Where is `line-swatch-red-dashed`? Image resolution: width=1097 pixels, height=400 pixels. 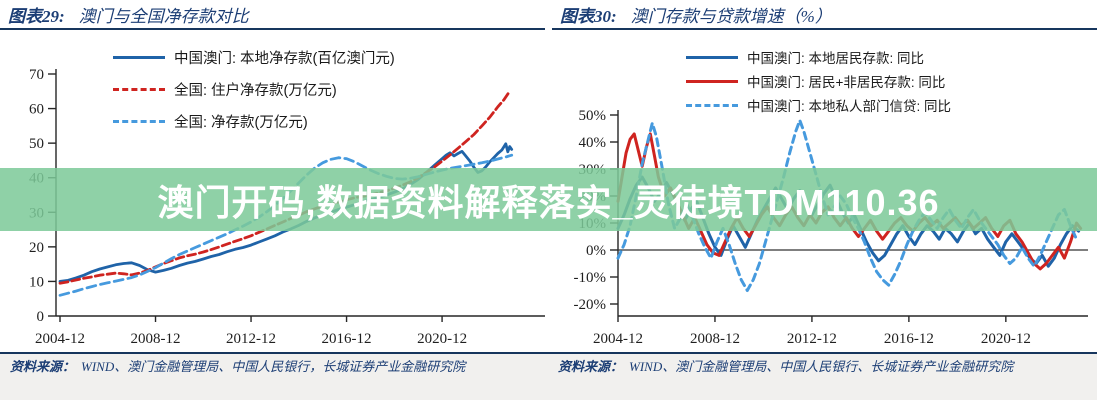
line-swatch-red-dashed is located at coordinates (139, 89).